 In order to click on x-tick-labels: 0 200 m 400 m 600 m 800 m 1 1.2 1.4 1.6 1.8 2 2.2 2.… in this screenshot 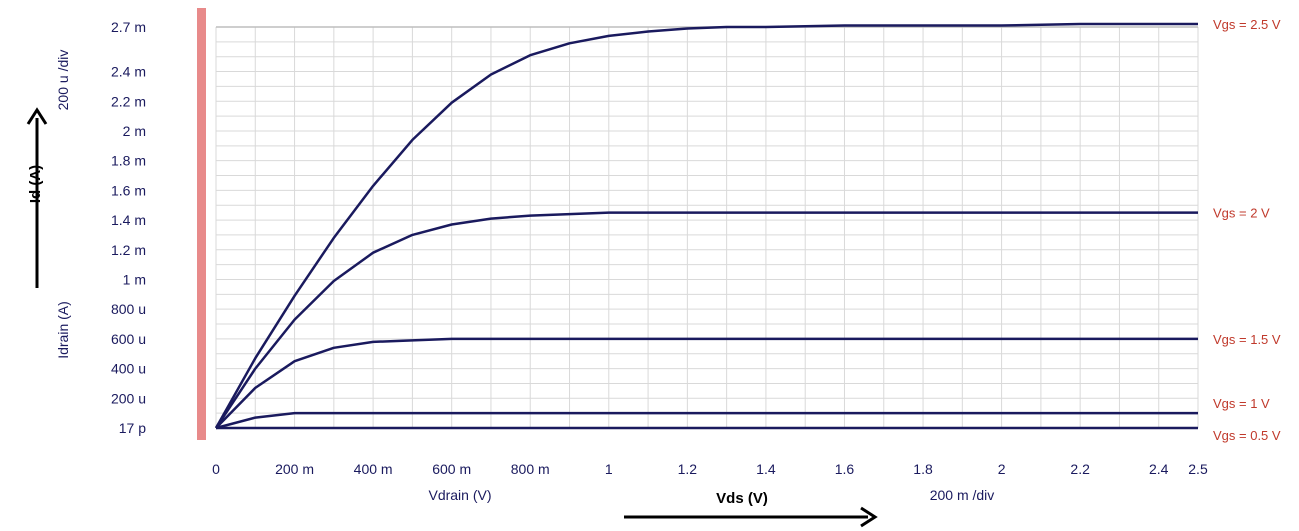, I will do `click(710, 469)`.